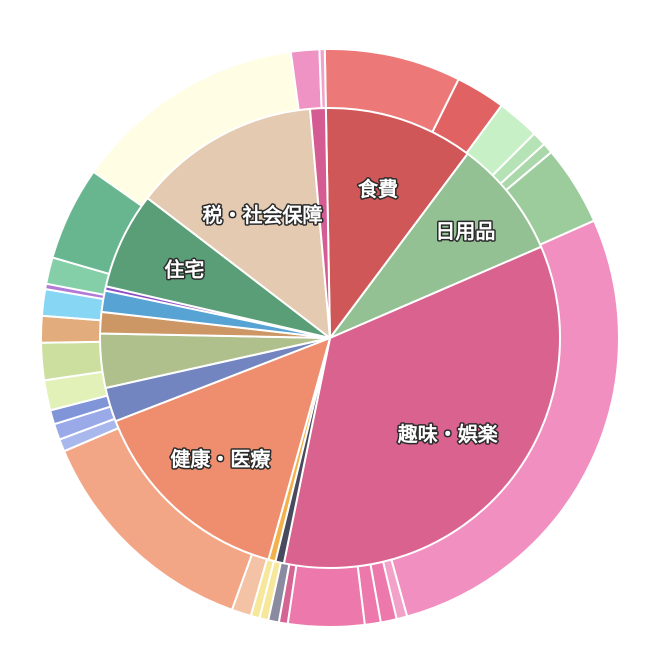 Image resolution: width=662 pixels, height=654 pixels. I want to click on slice-label: 食費, so click(378, 189).